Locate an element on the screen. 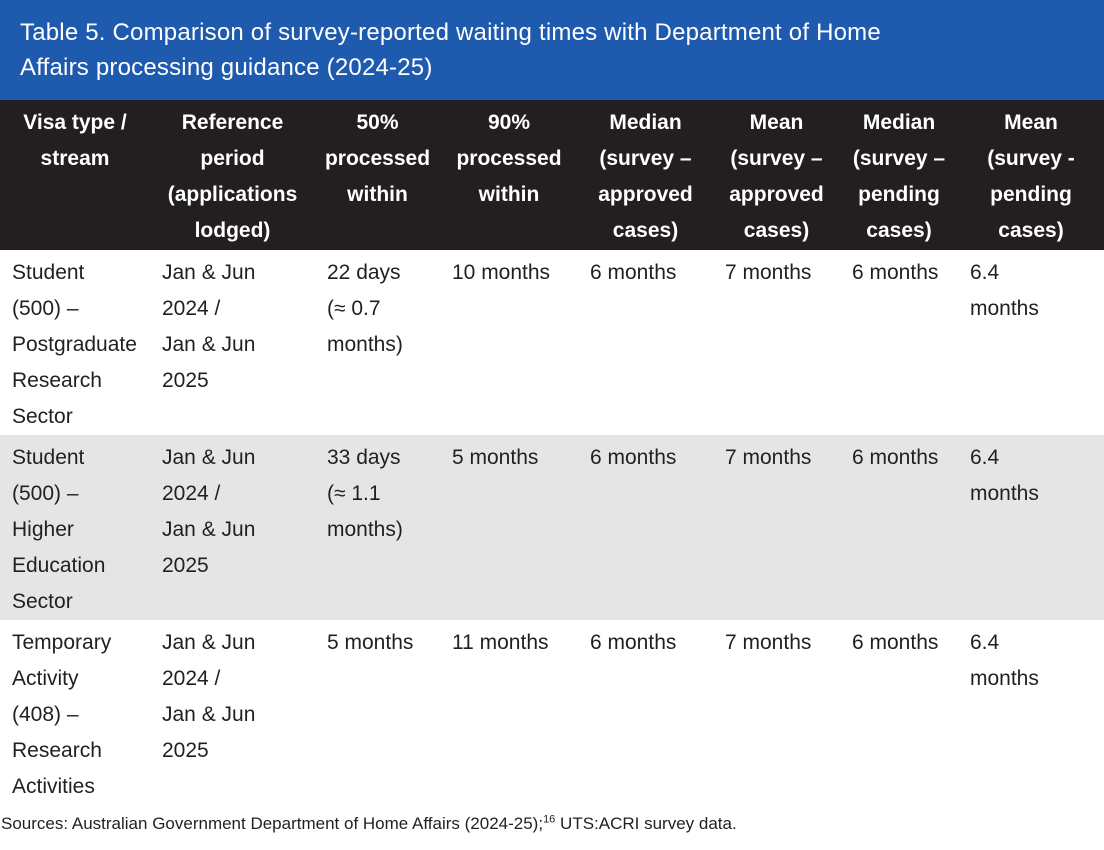 This screenshot has width=1104, height=850. column-header-reference-period: Reference period (applications lodged) is located at coordinates (232, 175).